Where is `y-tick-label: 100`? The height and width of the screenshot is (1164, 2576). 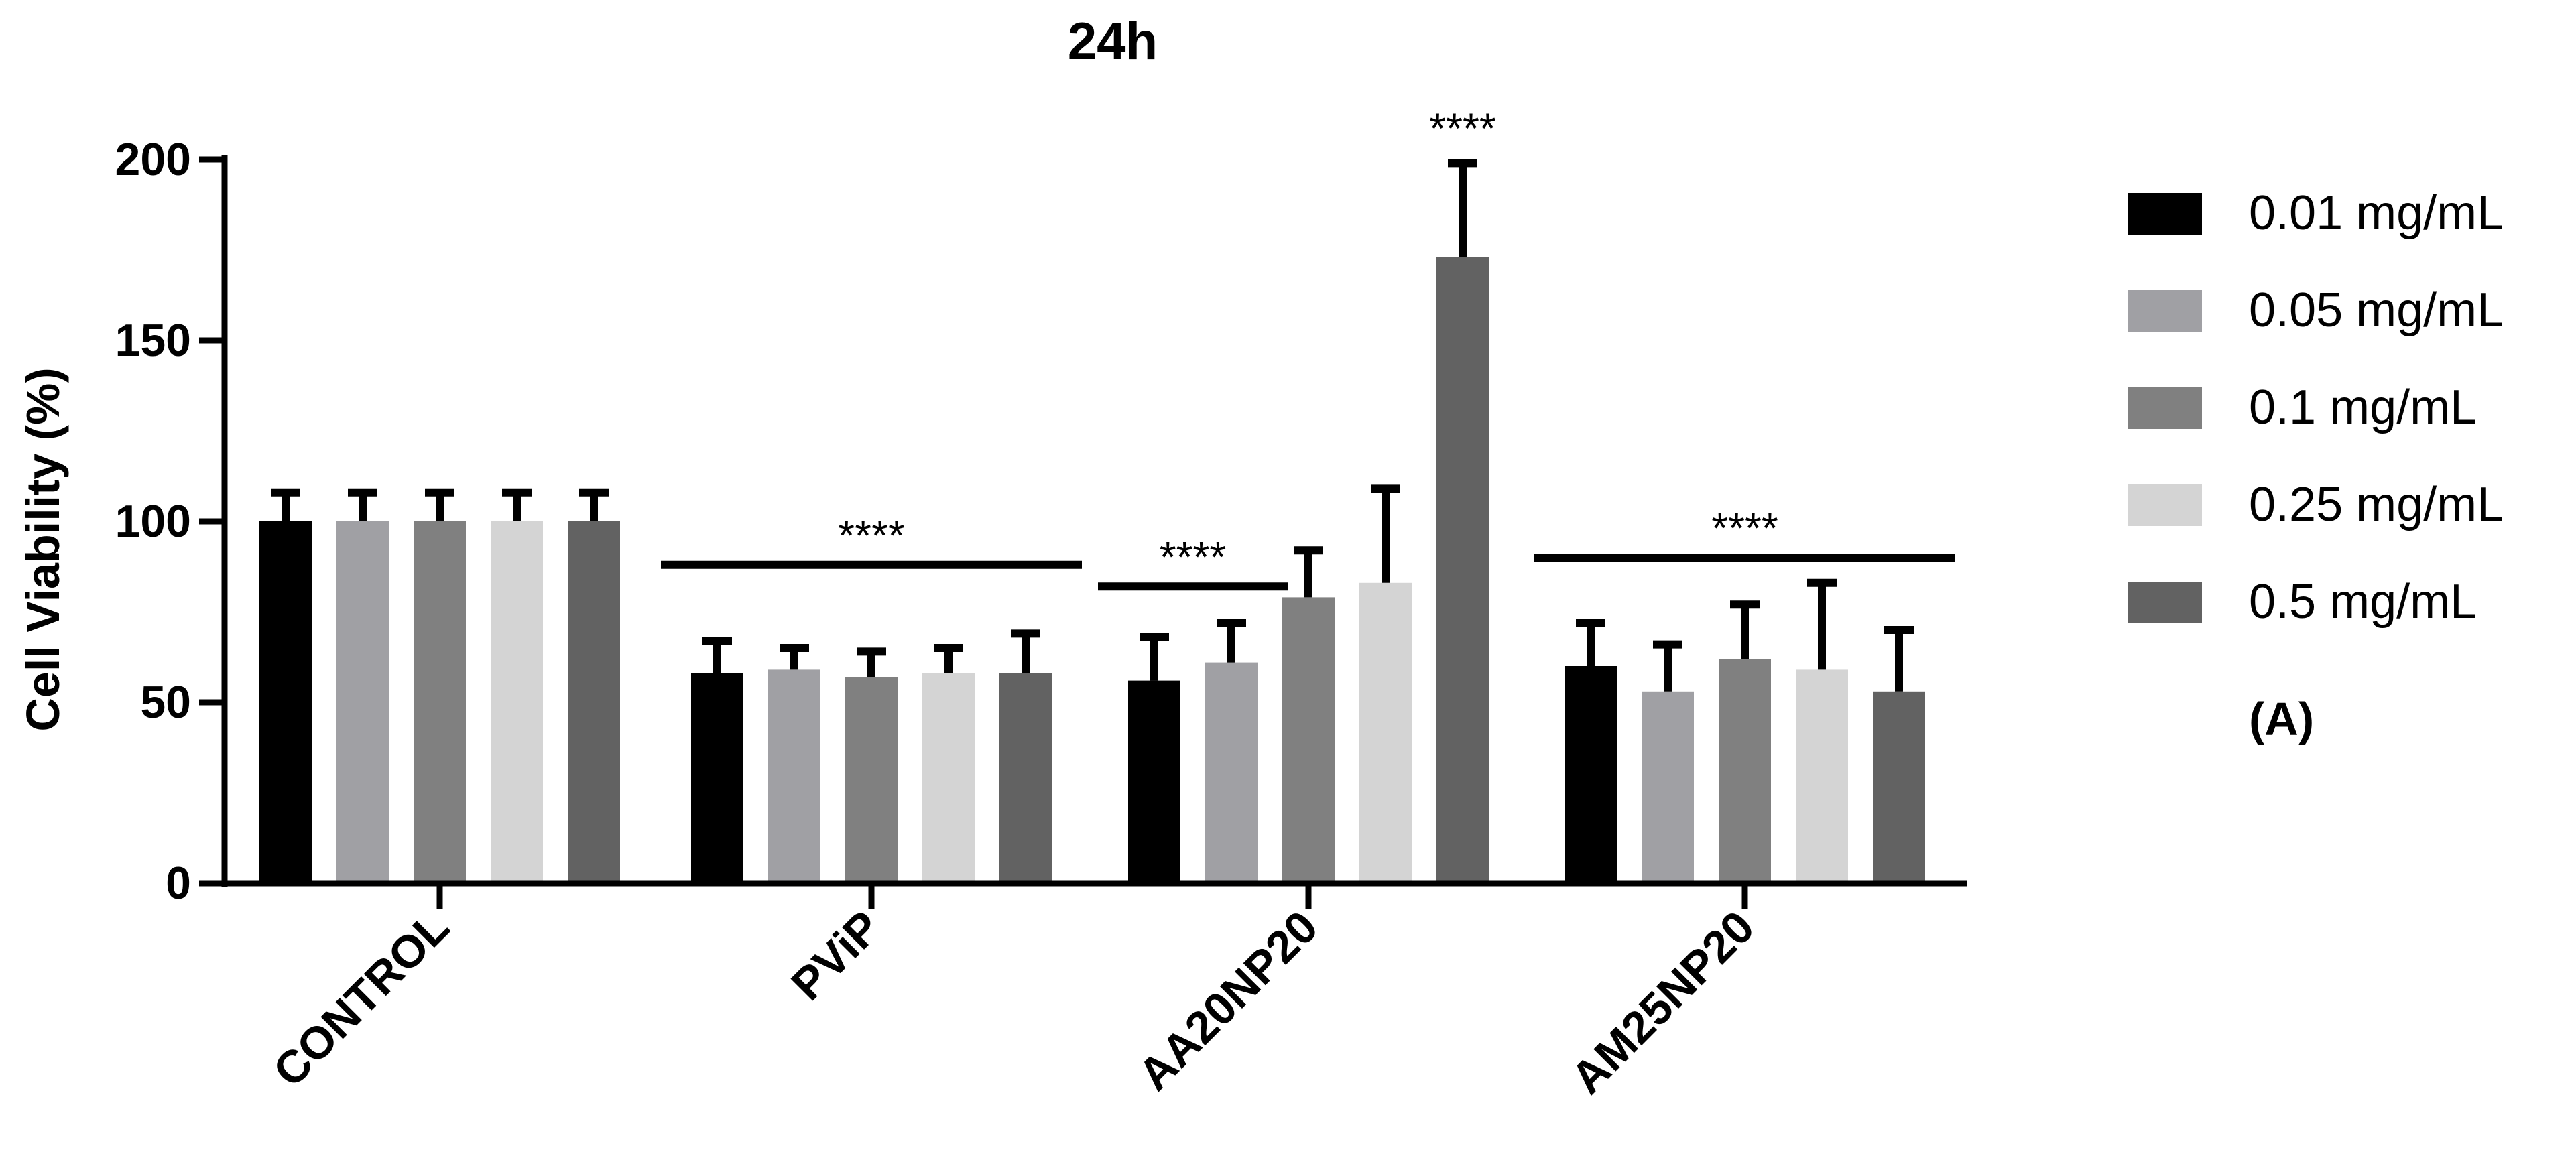
y-tick-label: 100 is located at coordinates (153, 521).